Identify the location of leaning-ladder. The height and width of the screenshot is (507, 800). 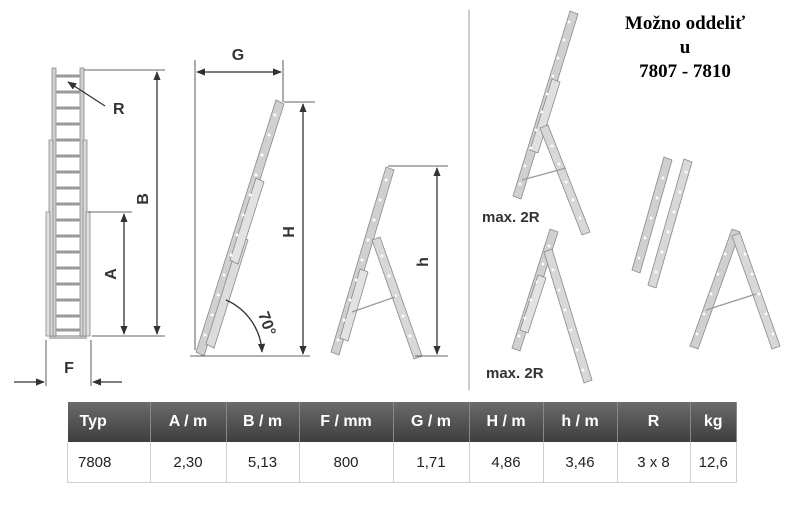
(240, 228).